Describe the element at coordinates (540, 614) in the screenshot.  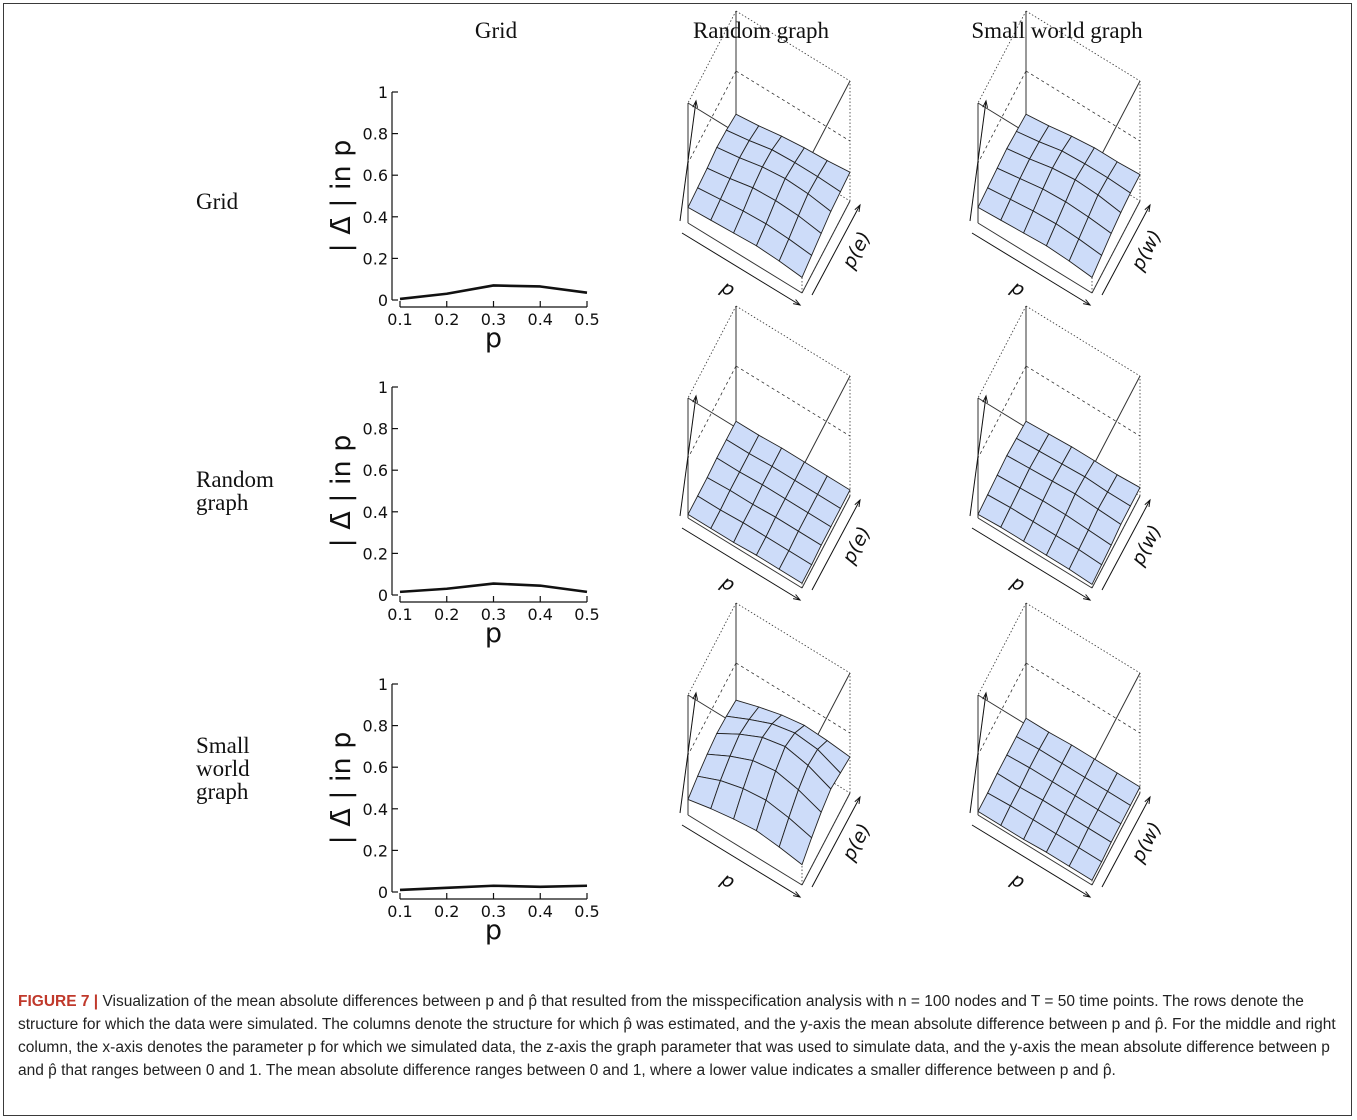
I see `x-tick-label: 0.4` at that location.